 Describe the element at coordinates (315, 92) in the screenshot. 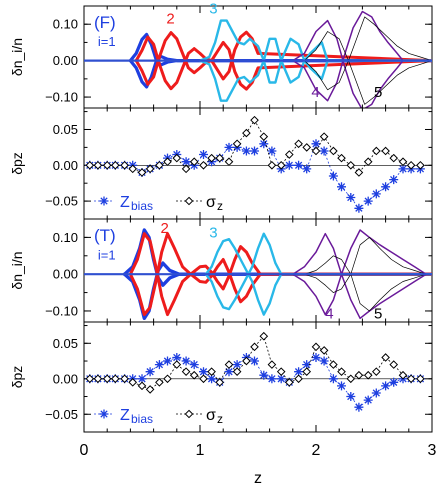

I see `series-label: 4` at that location.